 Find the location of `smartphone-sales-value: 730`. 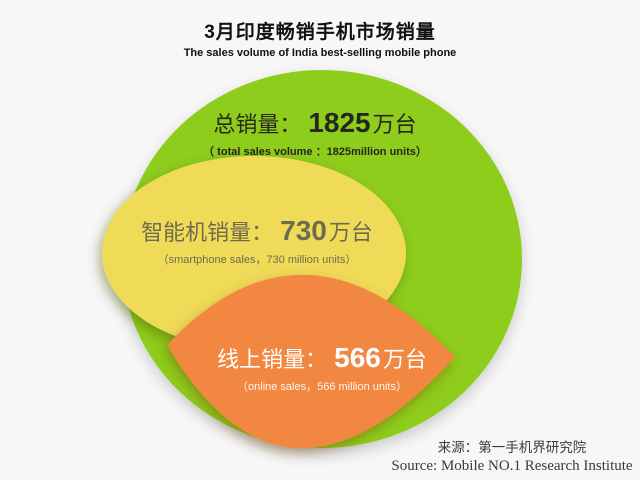

smartphone-sales-value: 730 is located at coordinates (303, 230).